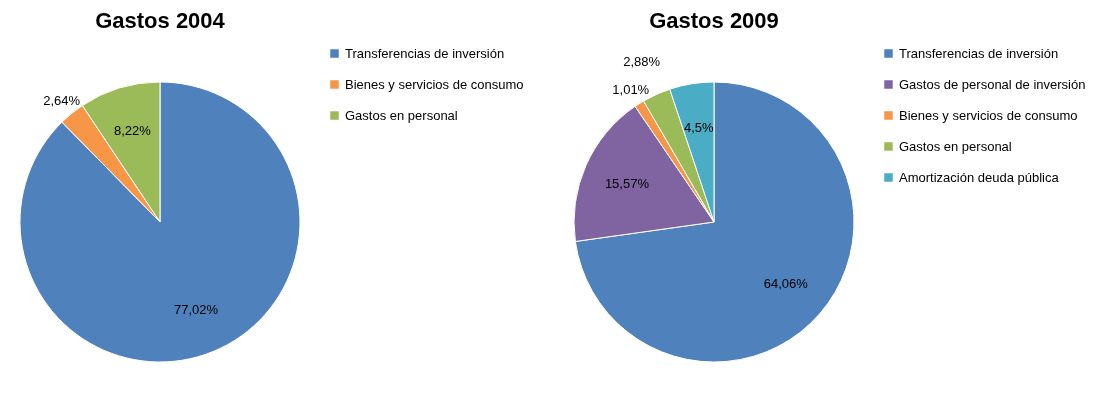 This screenshot has height=407, width=1119. I want to click on data-label: 15,57%, so click(627, 183).